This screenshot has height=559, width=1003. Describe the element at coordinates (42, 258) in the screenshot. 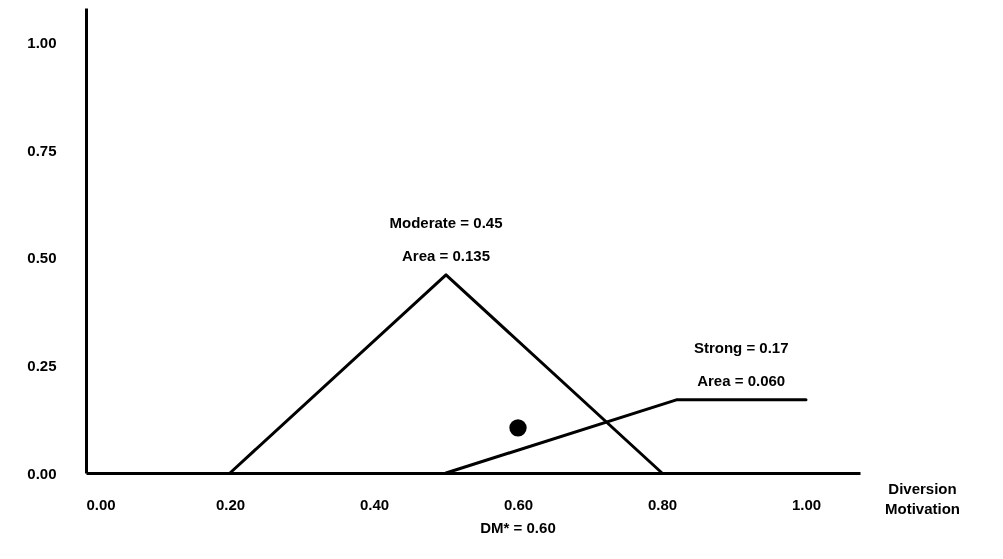

I see `y-tick-label: 0.50` at that location.